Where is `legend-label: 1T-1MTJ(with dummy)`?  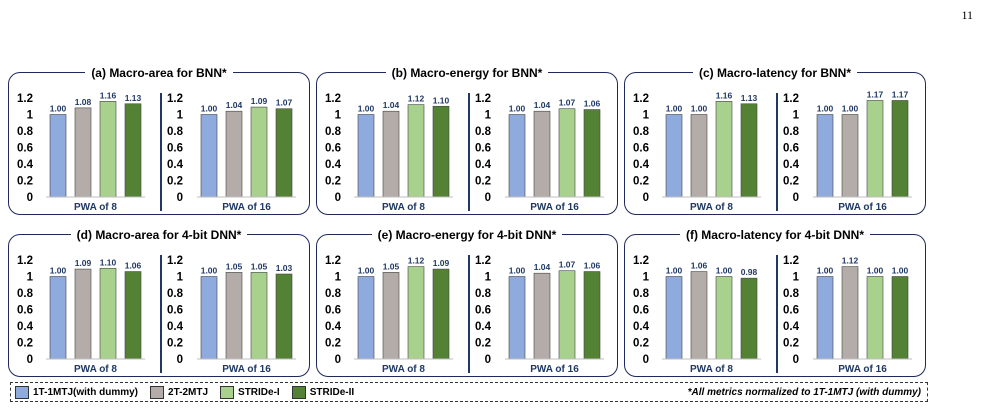 legend-label: 1T-1MTJ(with dummy) is located at coordinates (86, 392).